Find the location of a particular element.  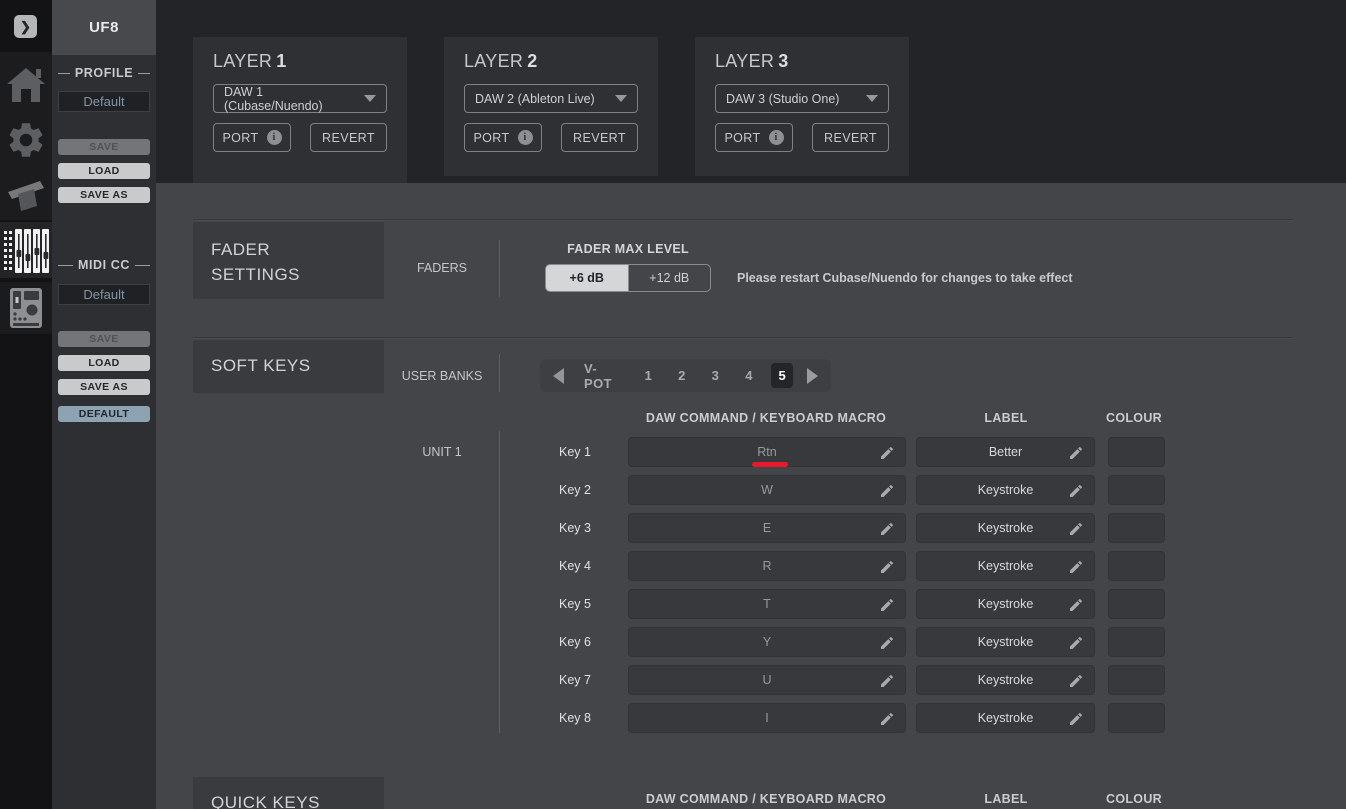

section-divider is located at coordinates (743, 337).